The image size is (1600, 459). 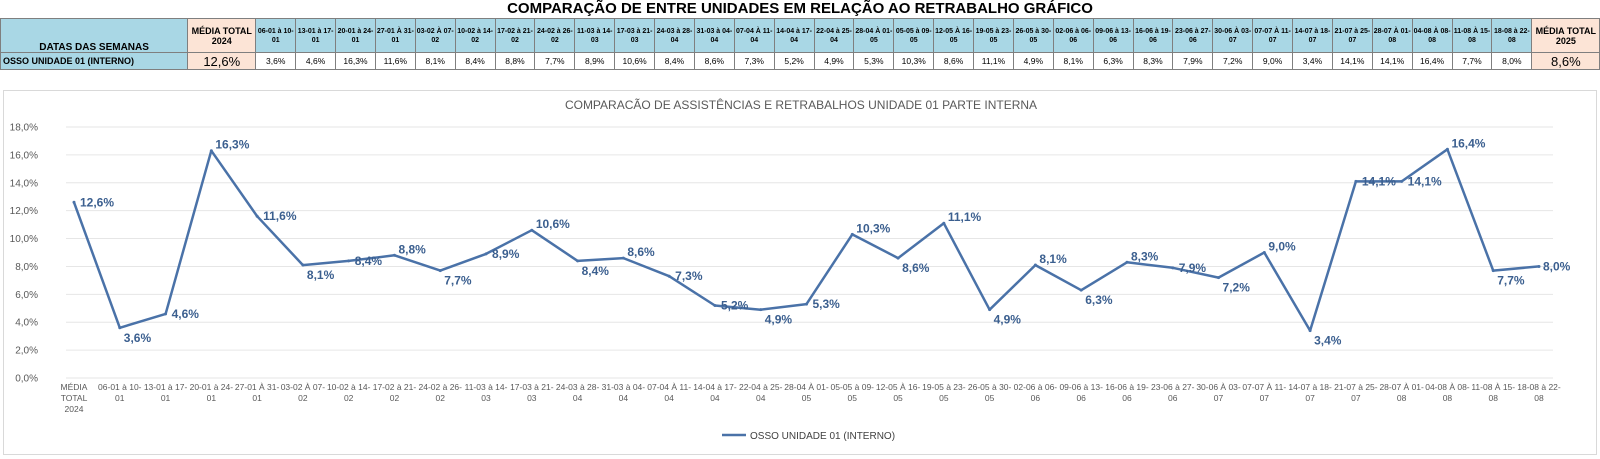 What do you see at coordinates (1565, 35) in the screenshot?
I see `avg-2025-header: MÉDIA TOTAL 2025` at bounding box center [1565, 35].